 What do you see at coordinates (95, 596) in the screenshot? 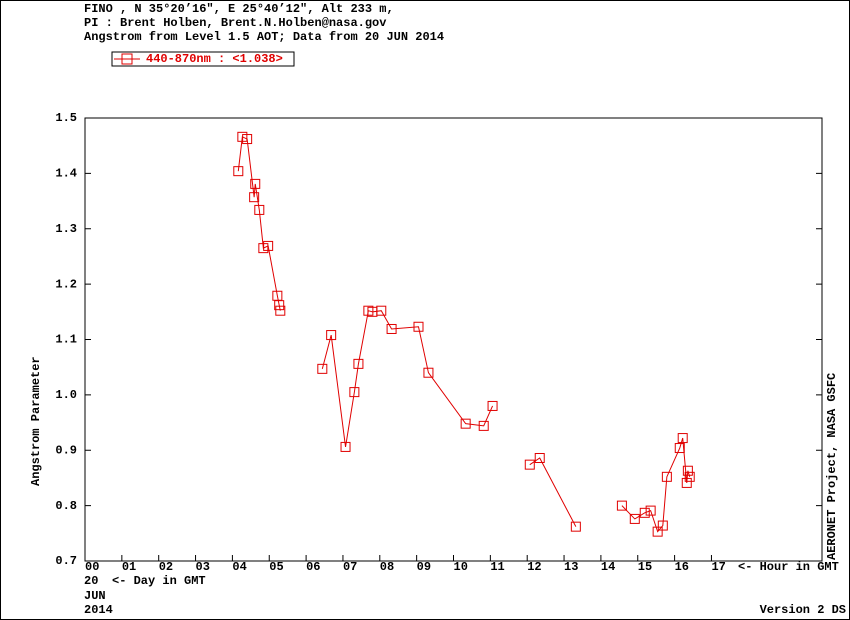
I see `month: JUN` at bounding box center [95, 596].